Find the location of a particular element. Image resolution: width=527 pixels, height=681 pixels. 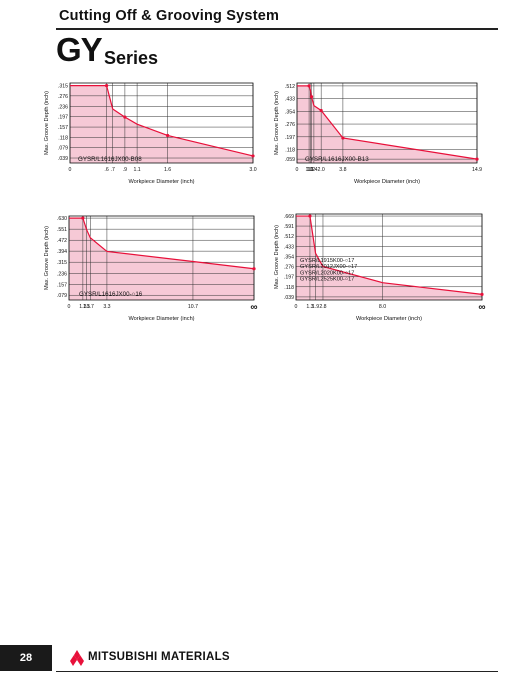

x-tick-label: 3.0 is located at coordinates (252, 170).